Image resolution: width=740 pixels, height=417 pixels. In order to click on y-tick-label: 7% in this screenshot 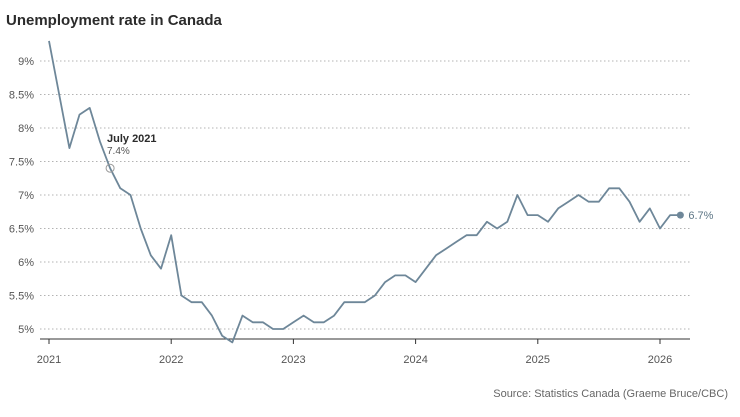, I will do `click(26, 196)`.